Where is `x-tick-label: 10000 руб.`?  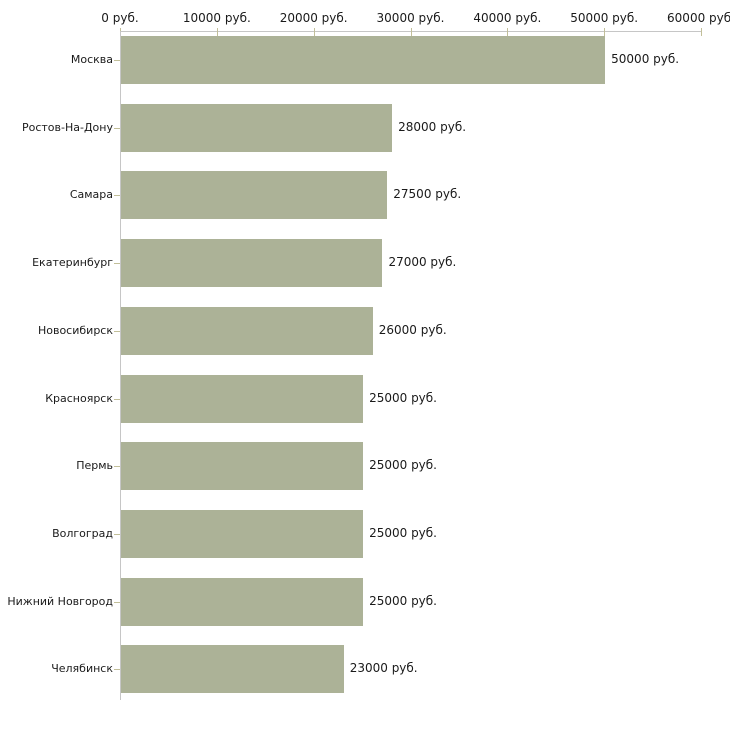
x-tick-label: 10000 руб. is located at coordinates (216, 18).